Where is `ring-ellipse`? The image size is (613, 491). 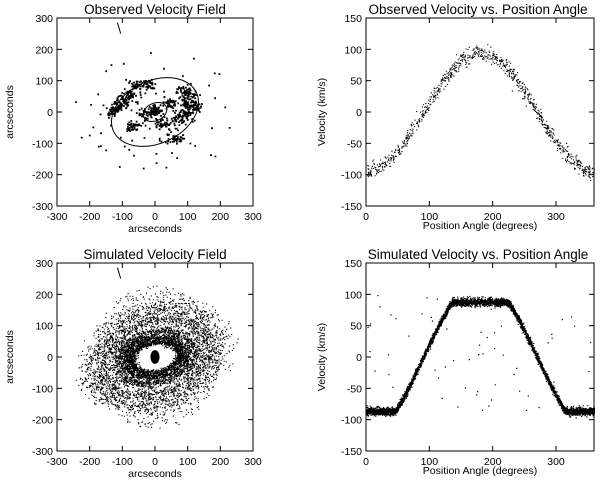
ring-ellipse is located at coordinates (155, 112).